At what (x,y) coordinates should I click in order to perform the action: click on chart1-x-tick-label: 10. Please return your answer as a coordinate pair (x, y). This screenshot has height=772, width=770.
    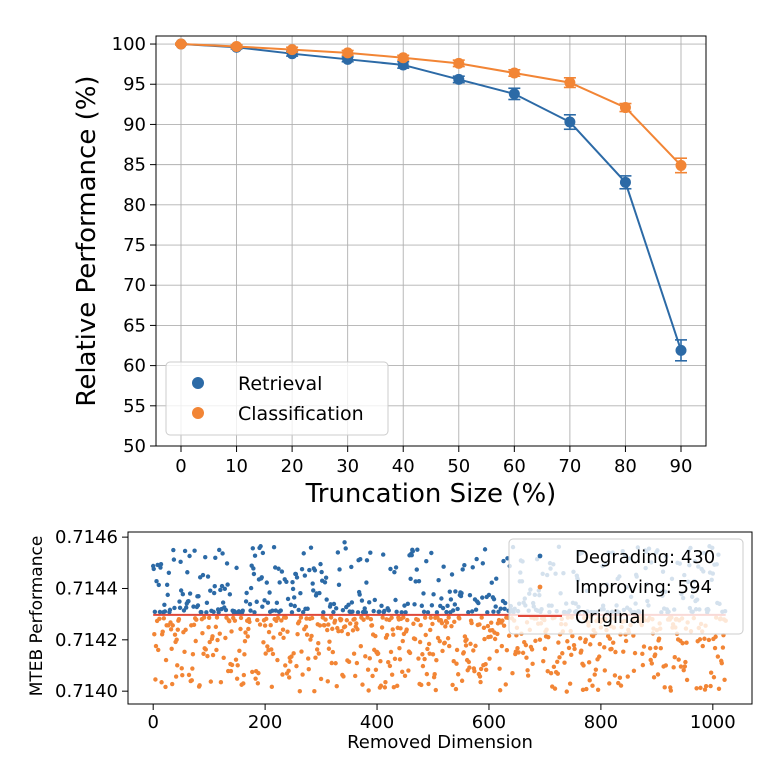
    Looking at the image, I should click on (236, 466).